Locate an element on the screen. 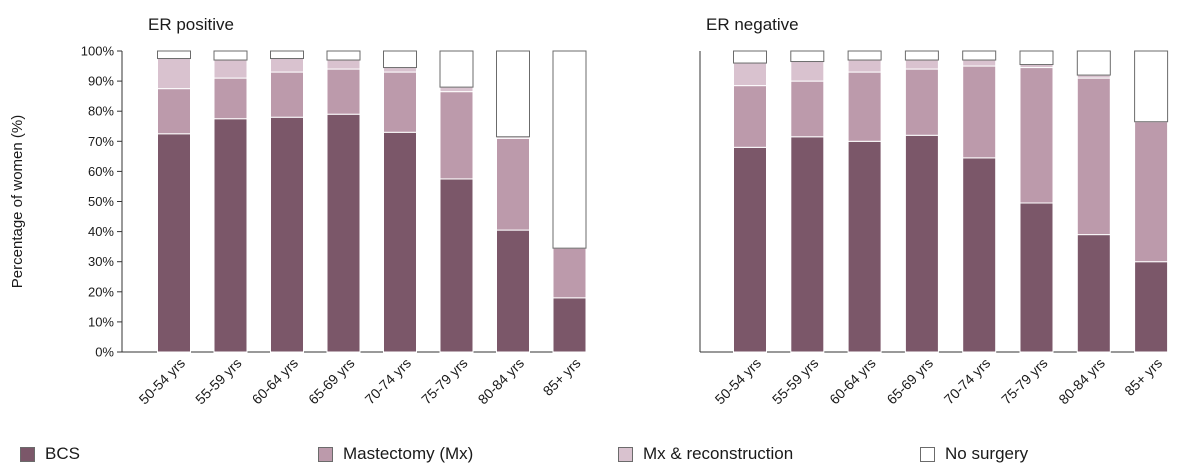 This screenshot has height=466, width=1192. er-positive-bar-bcs-50-54-yrs is located at coordinates (174, 243).